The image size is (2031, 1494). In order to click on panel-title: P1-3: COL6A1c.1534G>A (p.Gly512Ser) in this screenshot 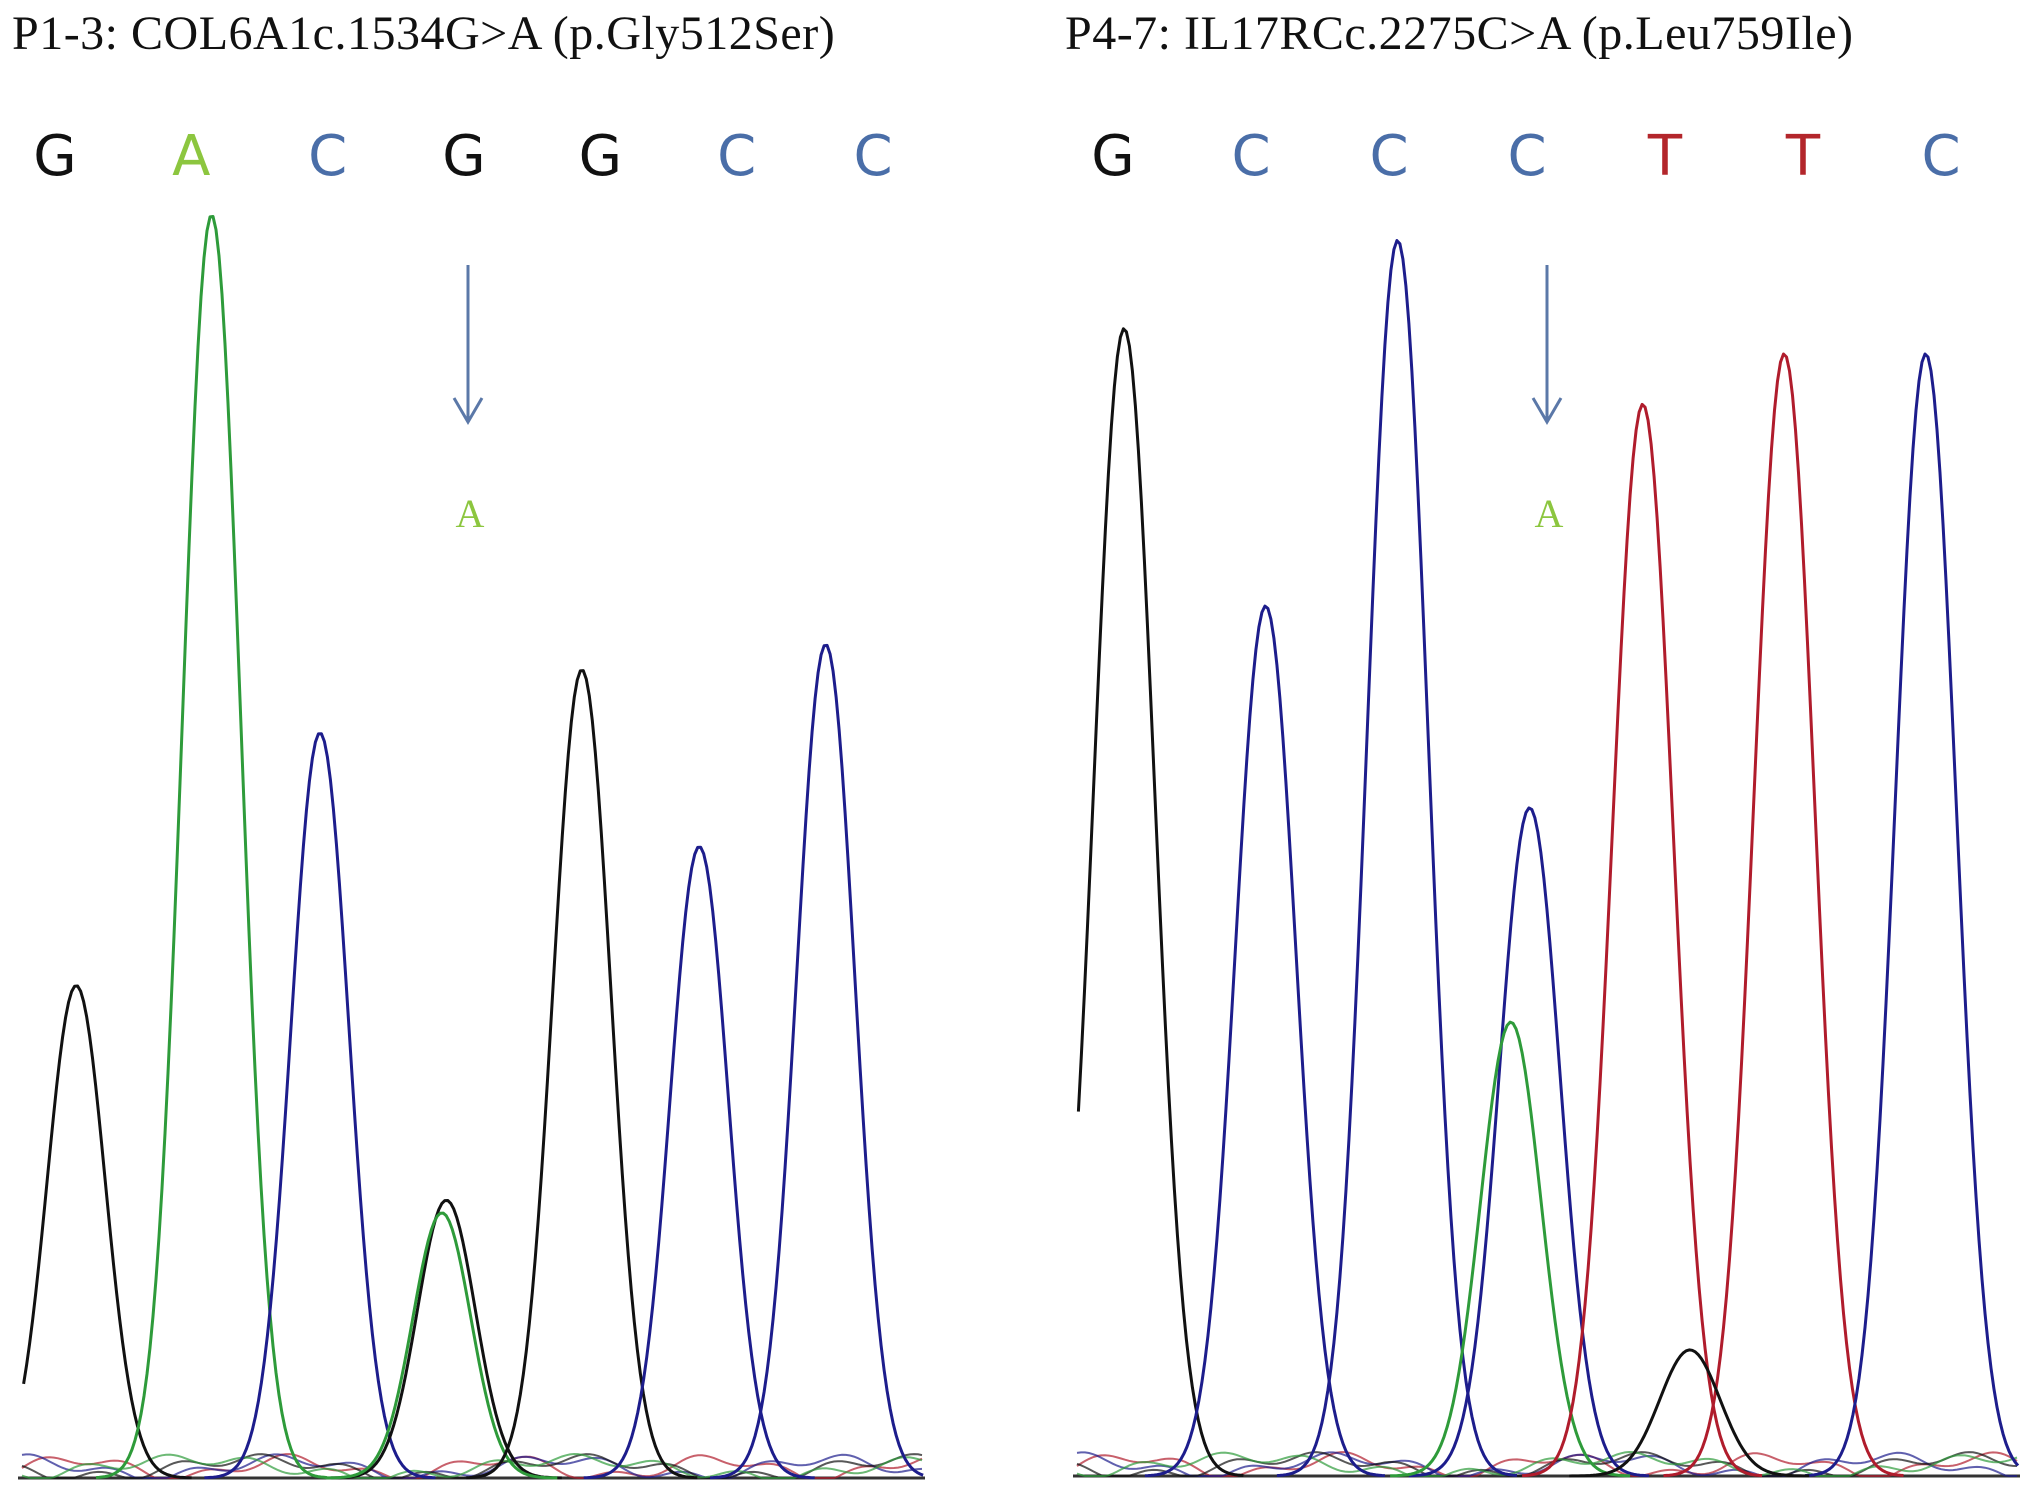, I will do `click(424, 33)`.